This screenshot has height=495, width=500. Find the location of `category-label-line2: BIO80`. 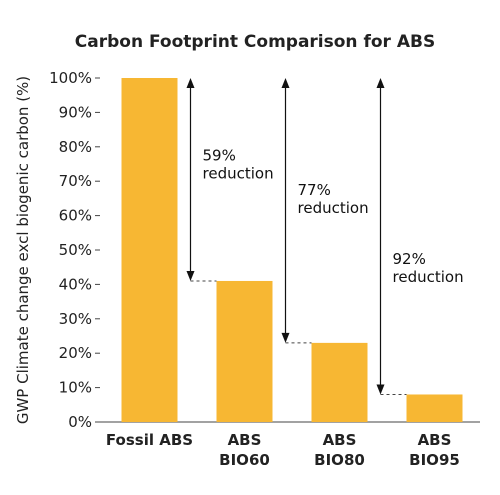

category-label-line2: BIO80 is located at coordinates (339, 460).